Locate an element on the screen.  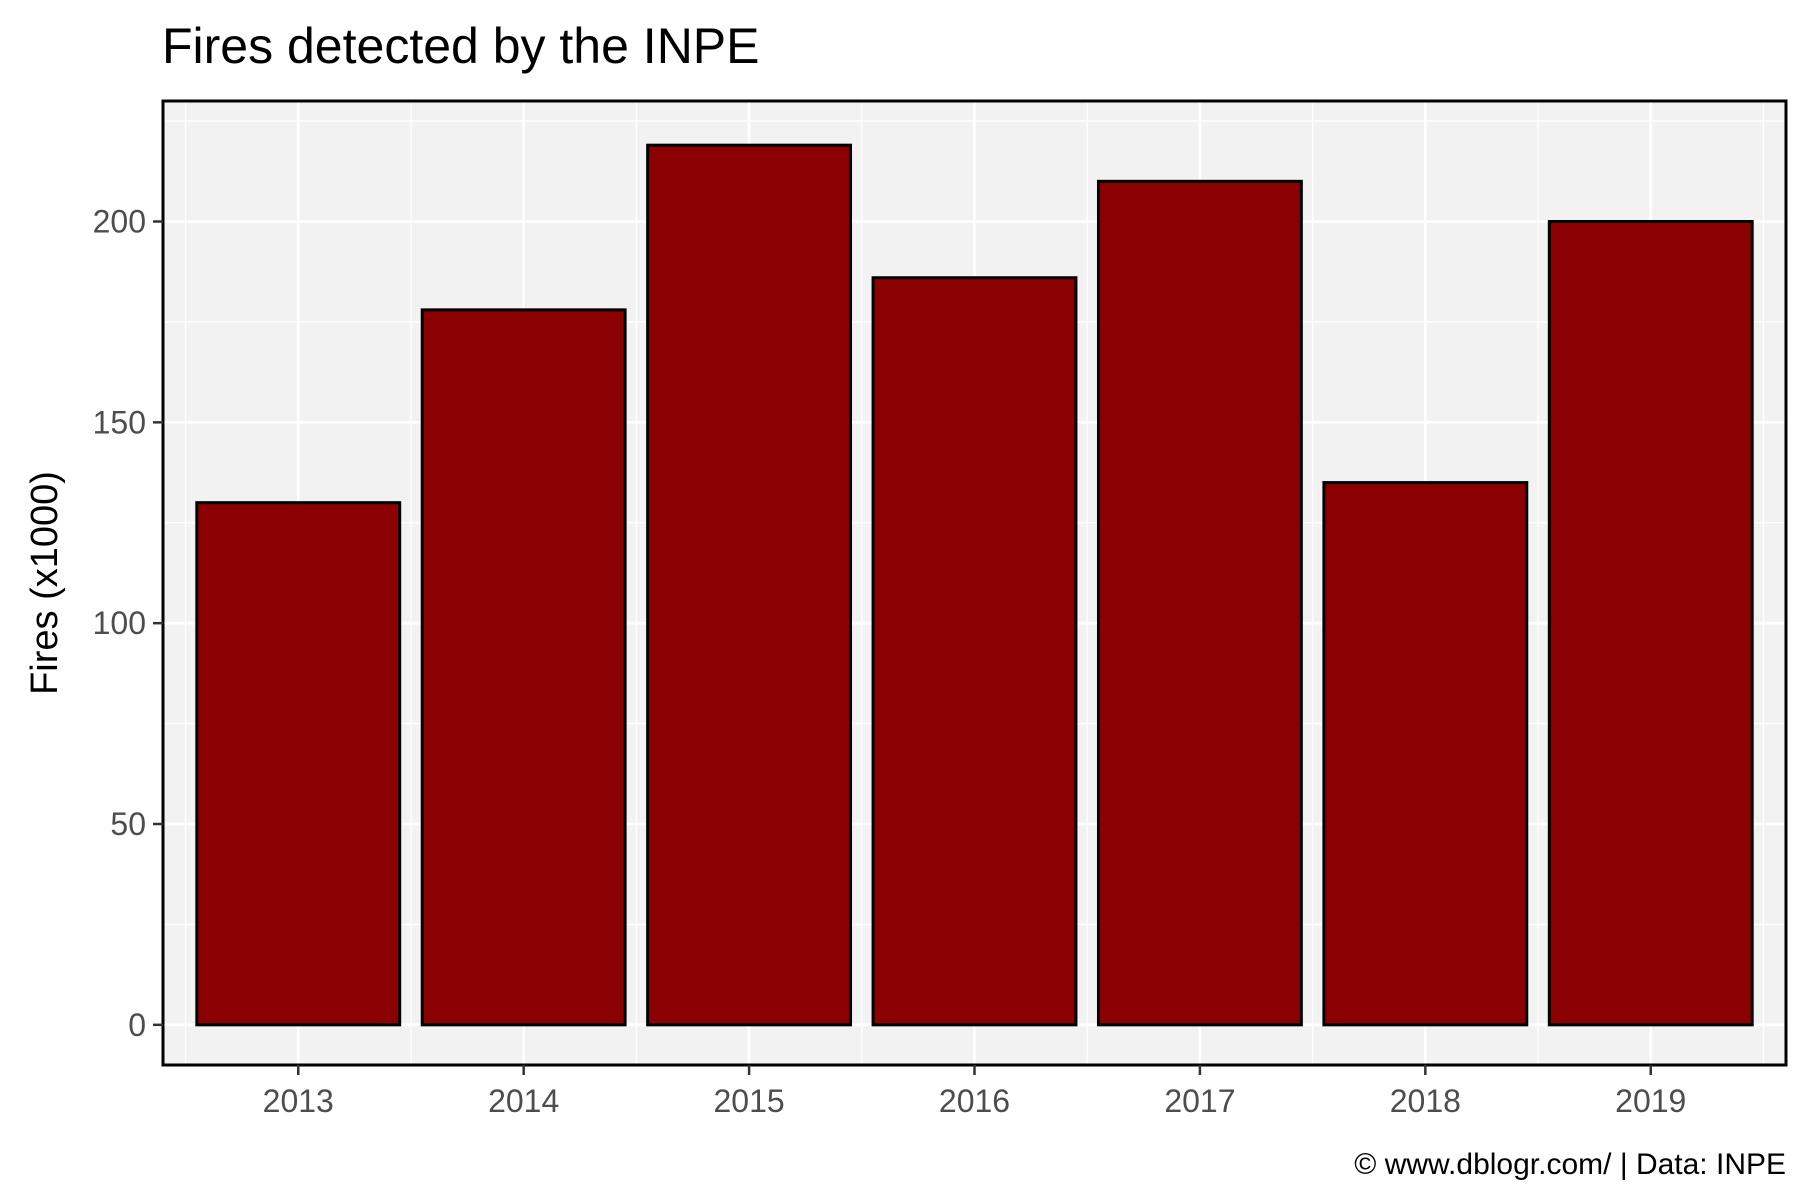
bar-2014 is located at coordinates (523, 667).